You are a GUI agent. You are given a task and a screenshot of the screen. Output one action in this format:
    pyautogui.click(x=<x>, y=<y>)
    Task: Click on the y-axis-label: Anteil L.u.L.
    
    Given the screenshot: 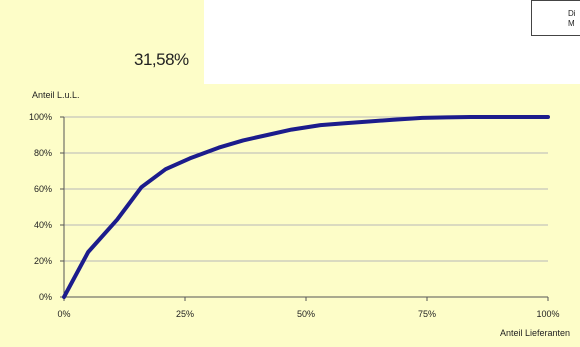 What is the action you would take?
    pyautogui.click(x=56, y=95)
    